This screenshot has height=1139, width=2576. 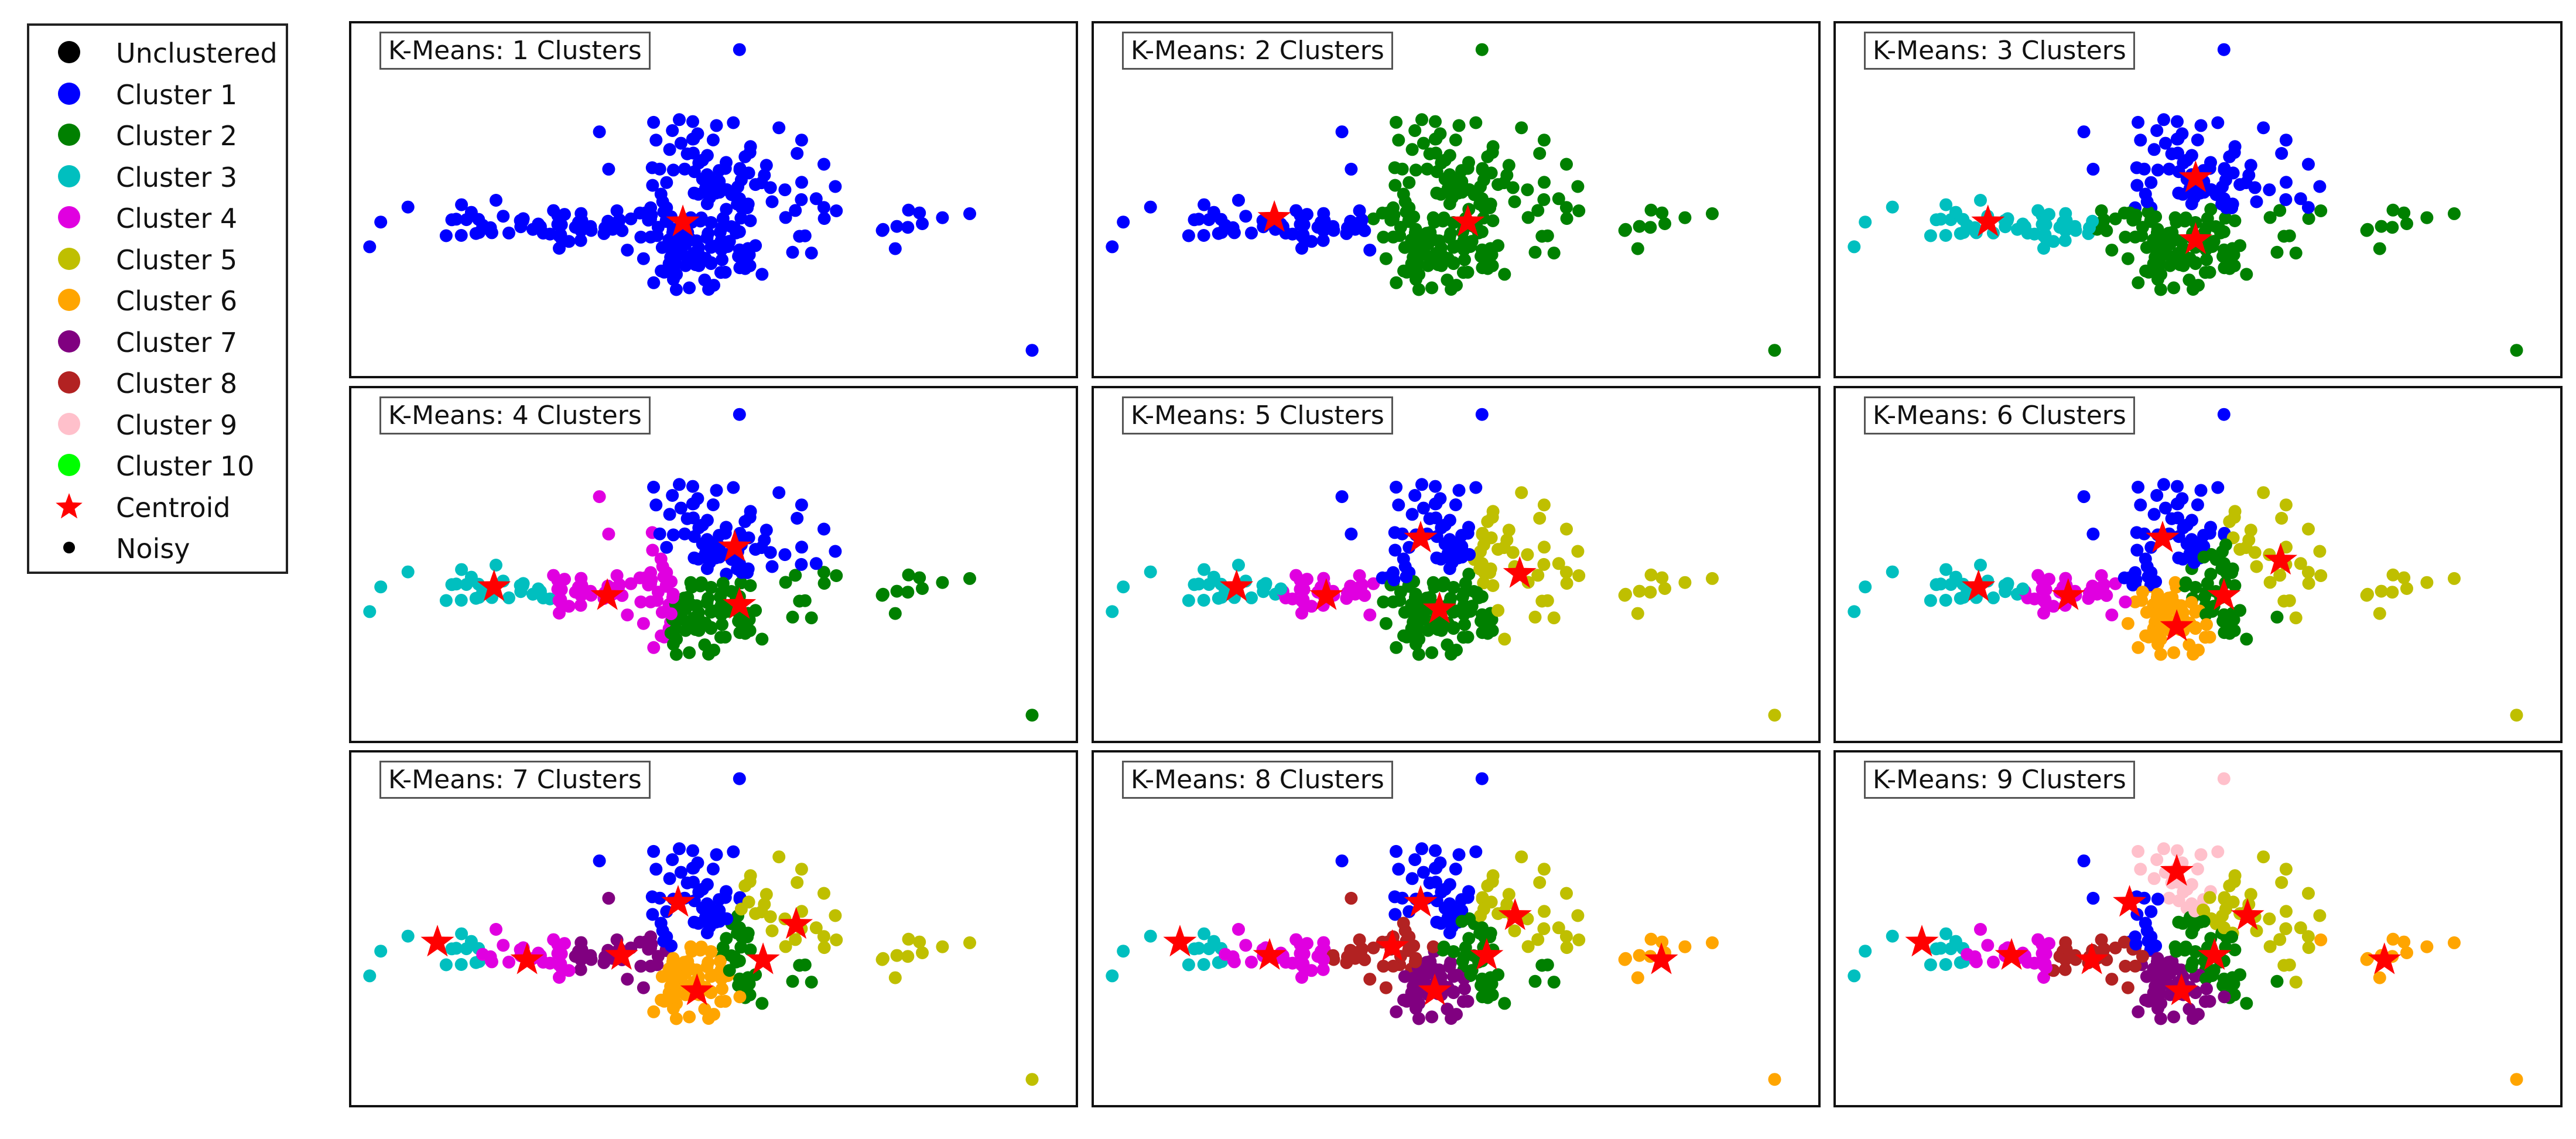 I want to click on legend-label: Noisy, so click(x=153, y=549).